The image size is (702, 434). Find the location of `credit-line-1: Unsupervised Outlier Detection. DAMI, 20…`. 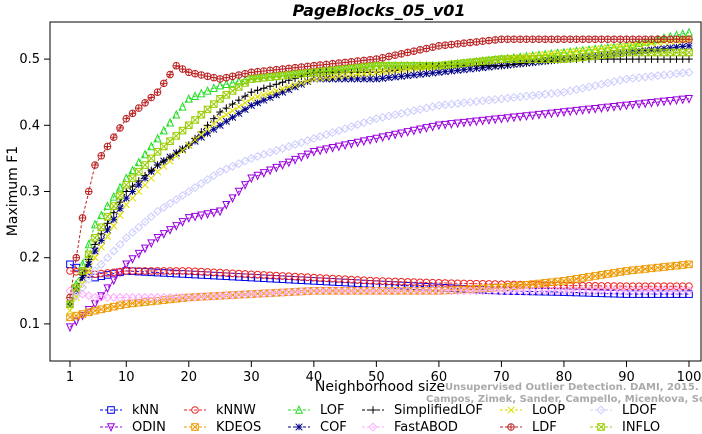

credit-line-1: Unsupervised Outlier Detection. DAMI, 20… is located at coordinates (572, 387).